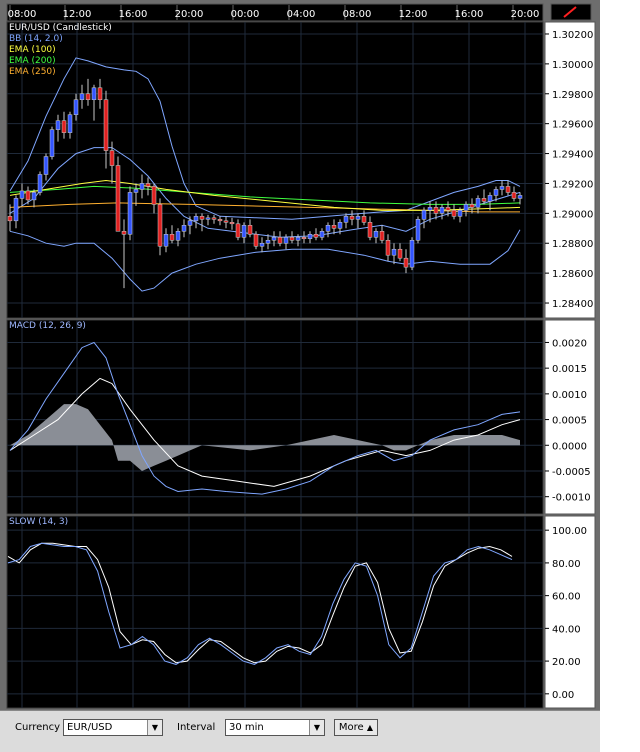  What do you see at coordinates (569, 395) in the screenshot?
I see `macd-tick-label: 0.0010` at bounding box center [569, 395].